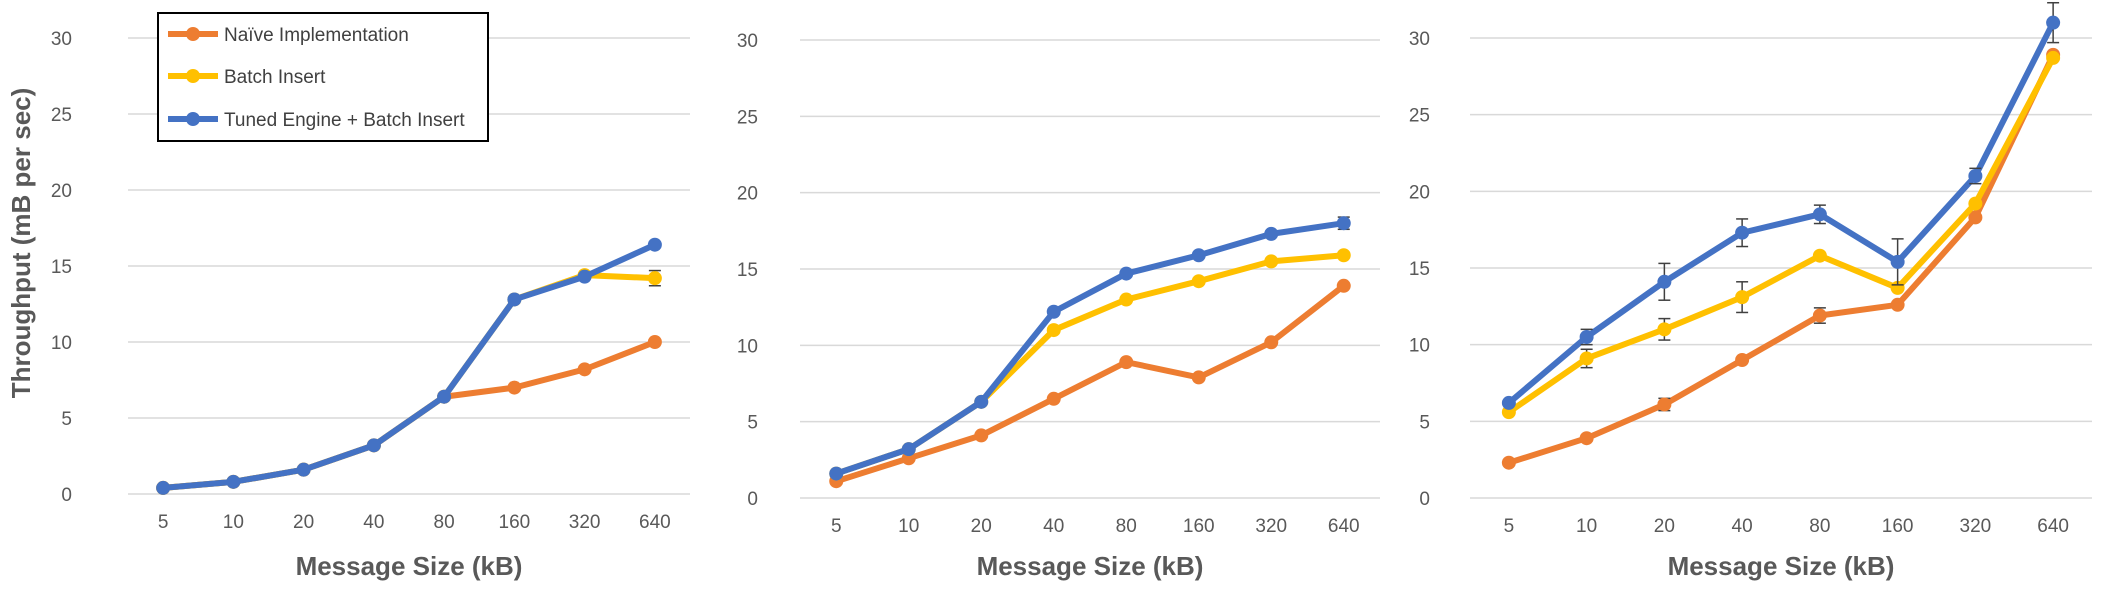 Image resolution: width=2118 pixels, height=589 pixels. Describe the element at coordinates (344, 120) in the screenshot. I see `legend-label: Tuned Engine + Batch Insert` at that location.